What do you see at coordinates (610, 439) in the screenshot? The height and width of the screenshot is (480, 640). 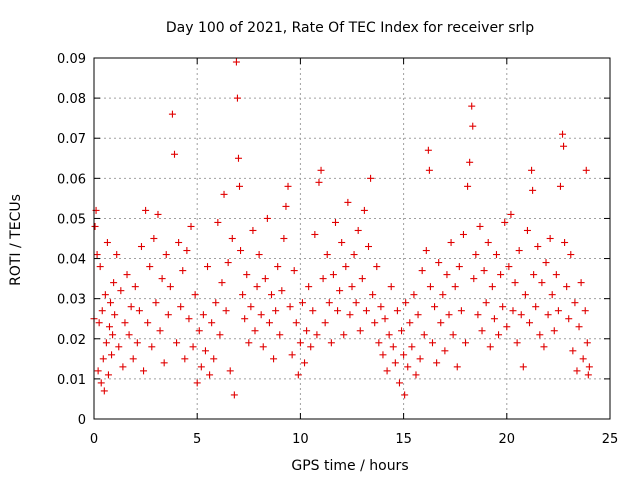 I see `x-tick-label: 25` at bounding box center [610, 439].